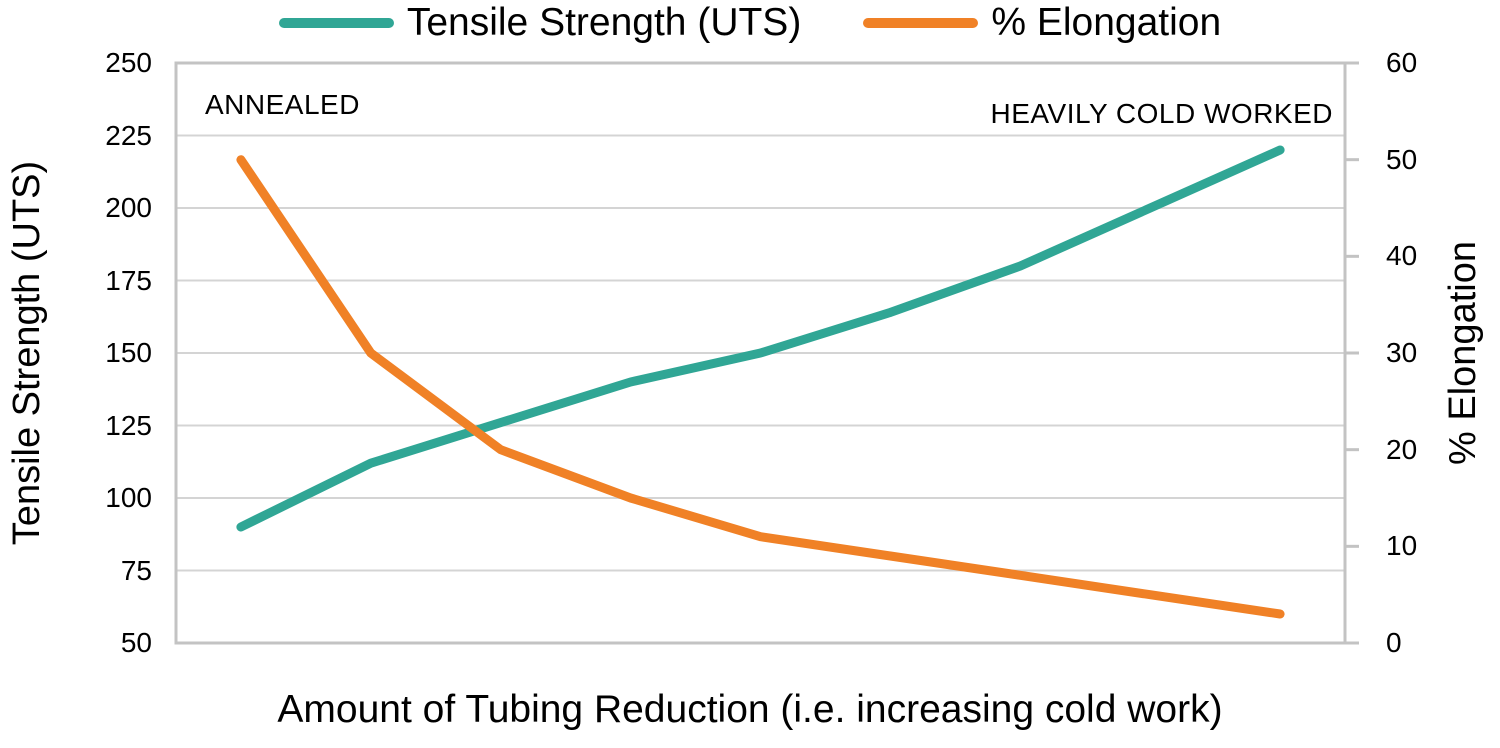 The image size is (1500, 748). I want to click on legend-item-tensile-strength: Tensile Strength (UTS), so click(540, 23).